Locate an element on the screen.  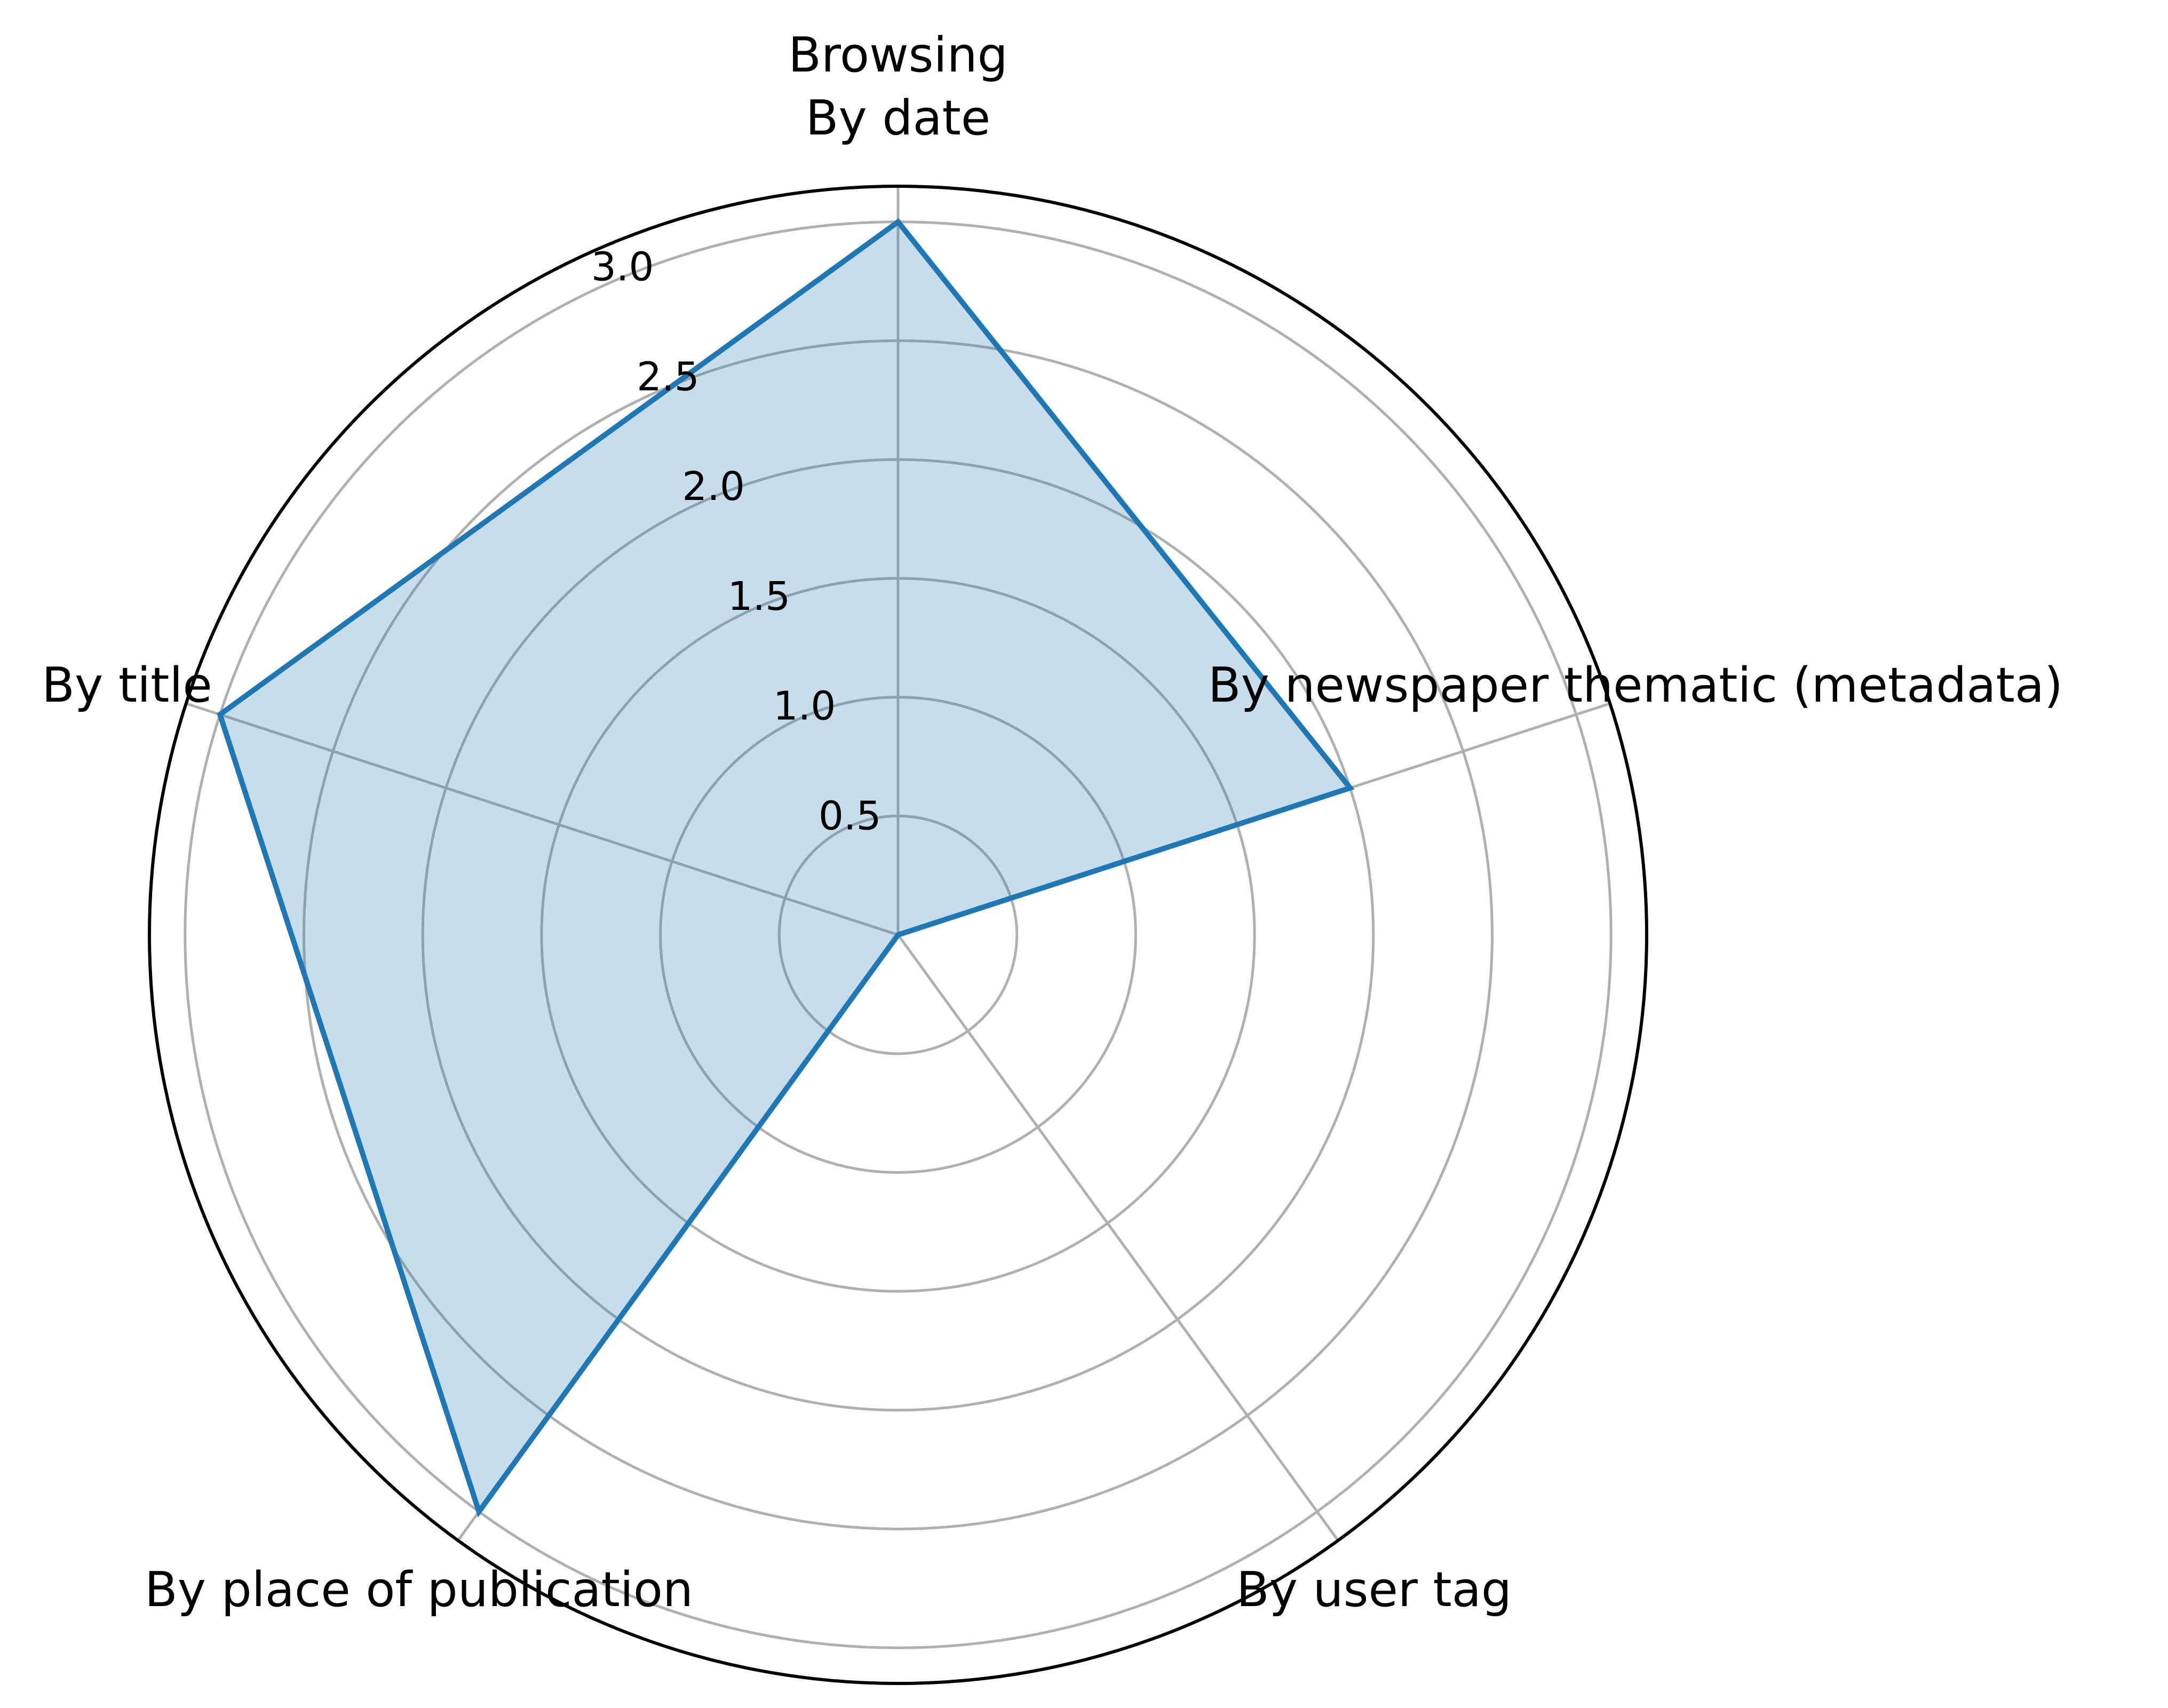
category-label-1: By newspaper thematic (metadata) is located at coordinates (1635, 685).